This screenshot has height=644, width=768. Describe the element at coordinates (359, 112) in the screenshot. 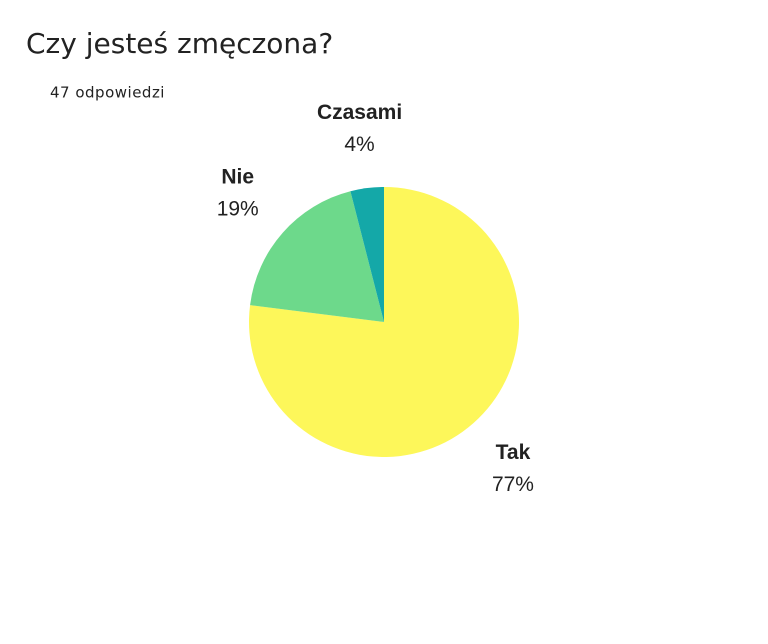

I see `slice-label: Czasami` at that location.